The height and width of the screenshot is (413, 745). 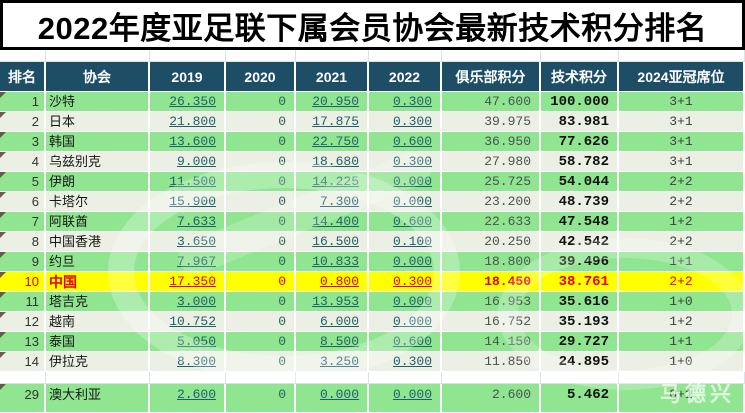 What do you see at coordinates (580, 102) in the screenshot?
I see `cell-rank1-tech: 100.000` at bounding box center [580, 102].